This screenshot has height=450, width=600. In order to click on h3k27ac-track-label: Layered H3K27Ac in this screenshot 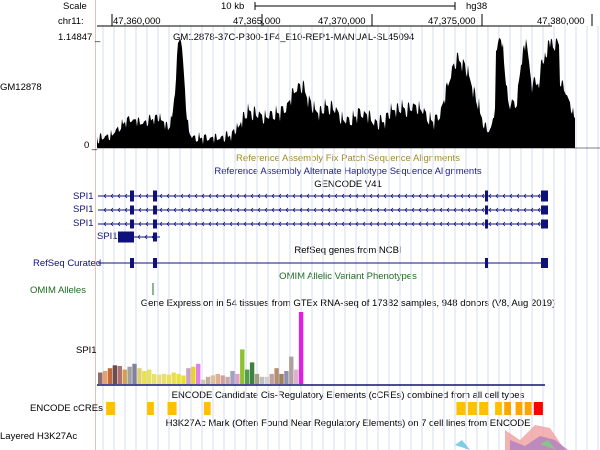, I will do `click(39, 436)`.